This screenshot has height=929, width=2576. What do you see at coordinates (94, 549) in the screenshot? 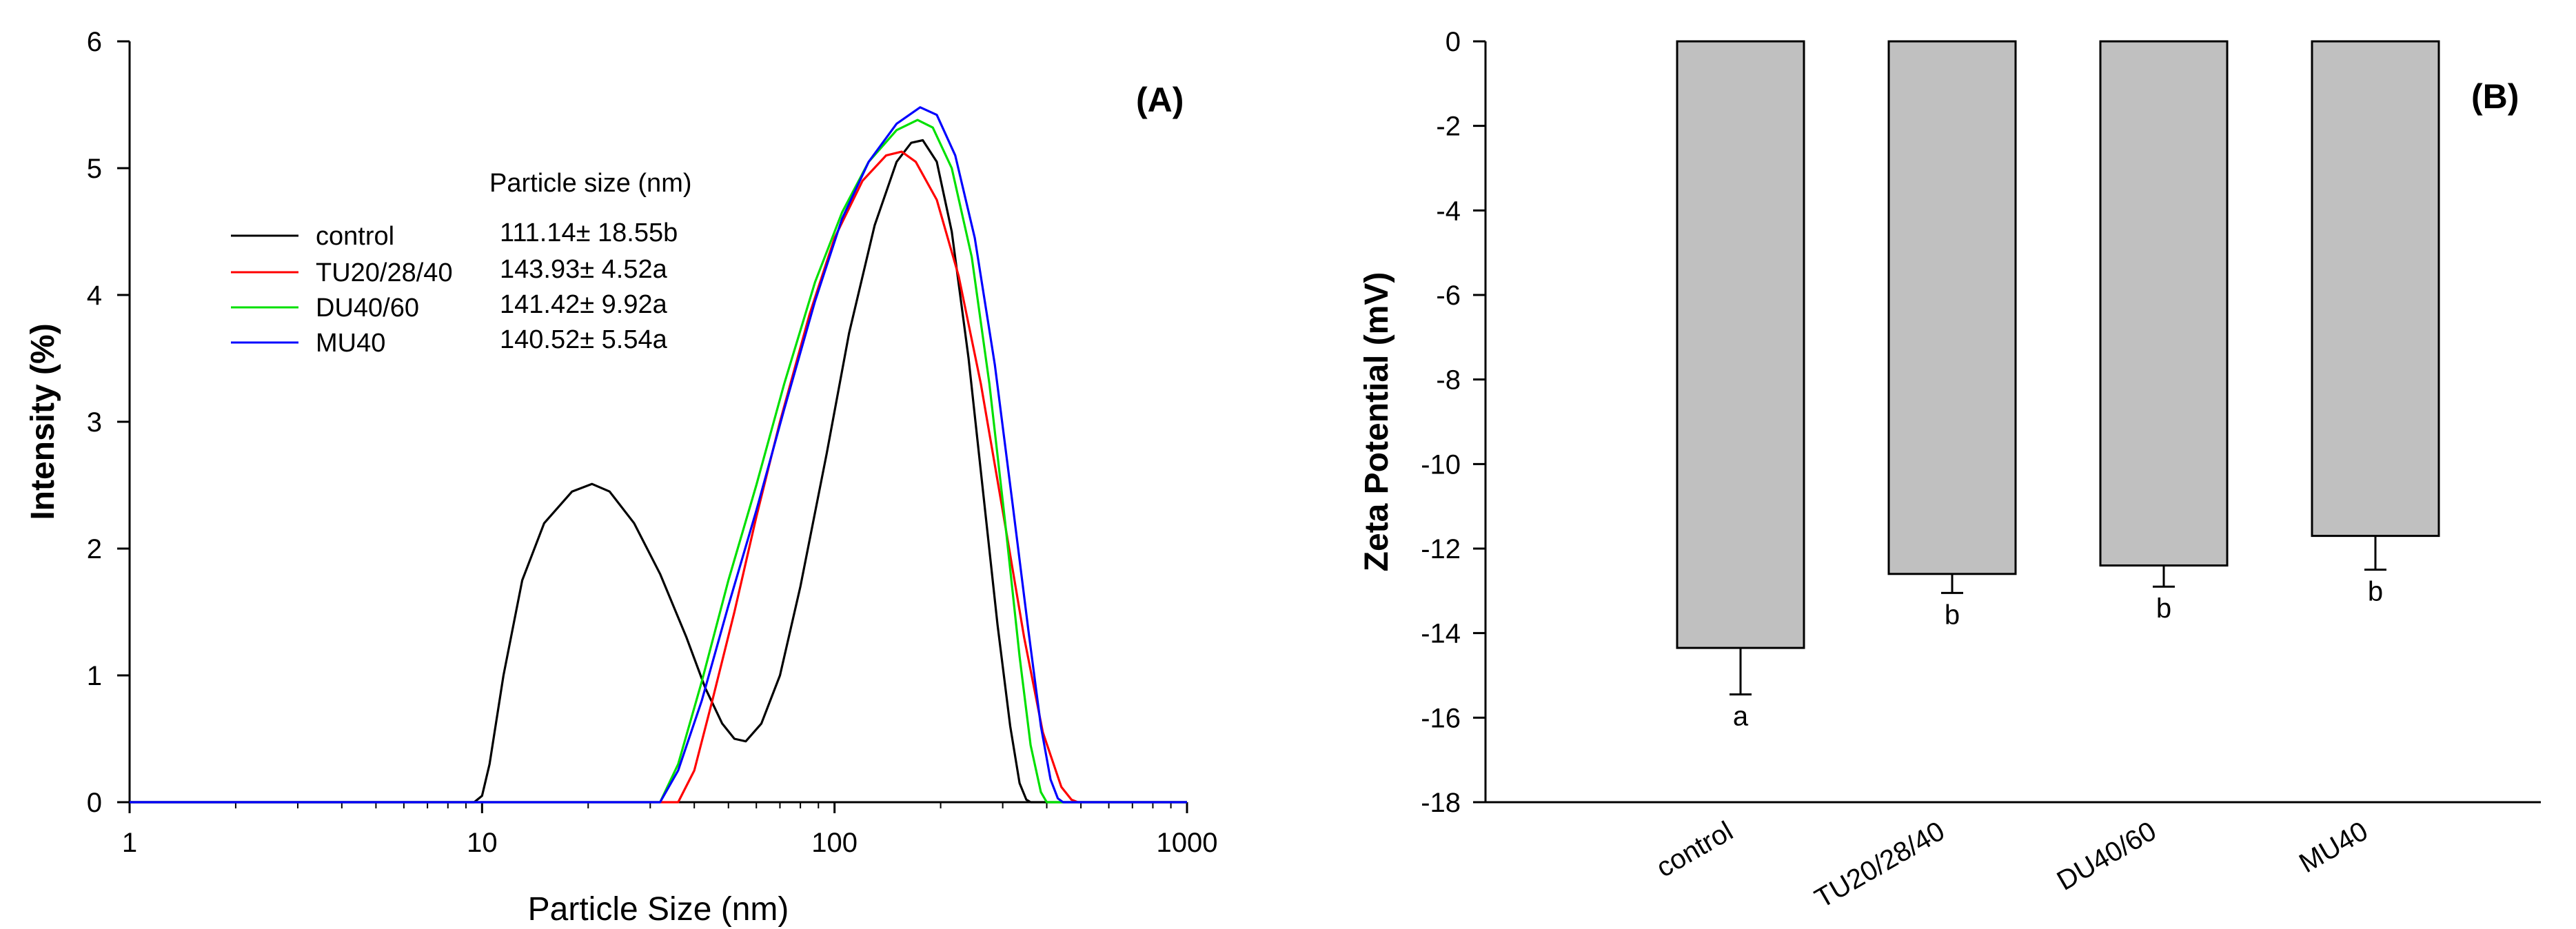
I see `y-tick-label: 2` at bounding box center [94, 549].